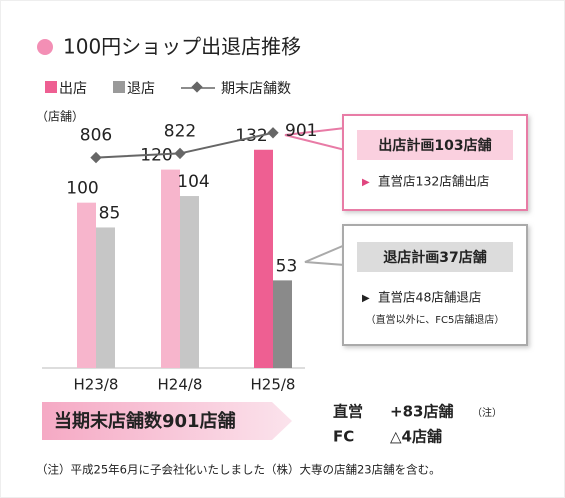 The height and width of the screenshot is (498, 565). Describe the element at coordinates (180, 385) in the screenshot. I see `x-tick-label: H24/8` at that location.